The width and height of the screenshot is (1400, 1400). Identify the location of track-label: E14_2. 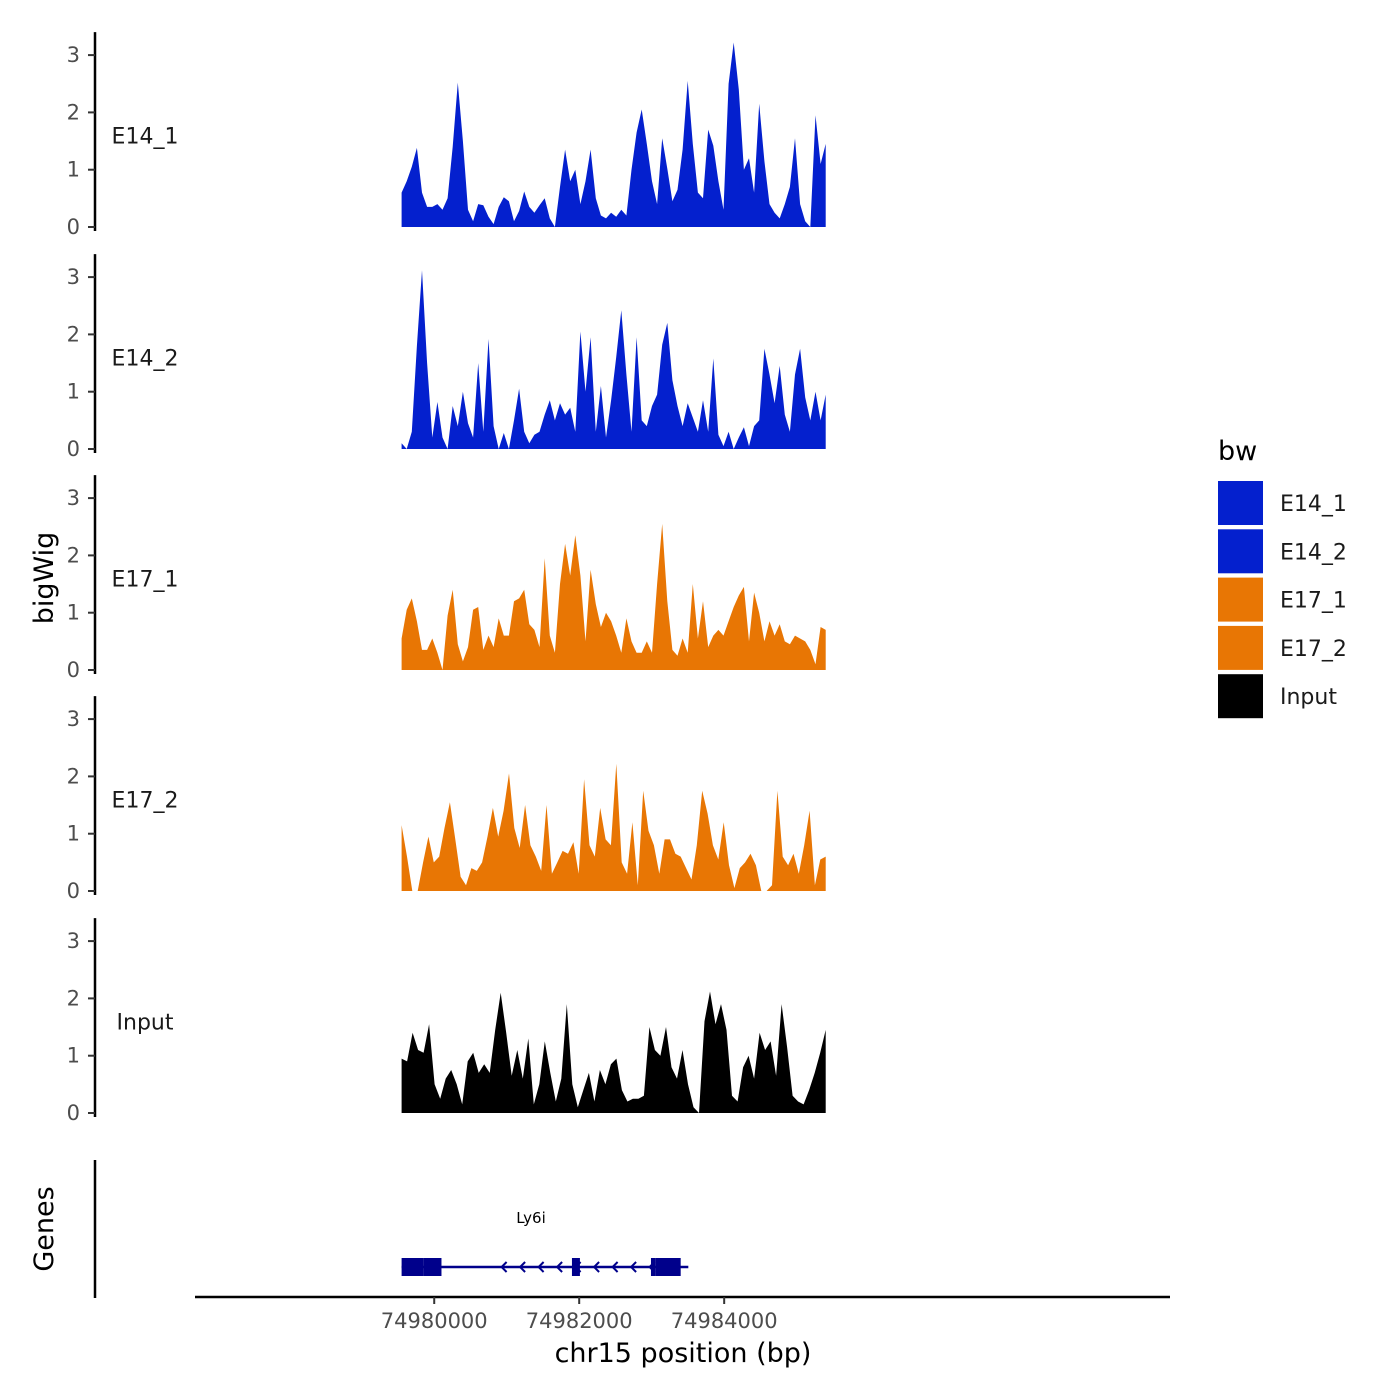
(145, 358).